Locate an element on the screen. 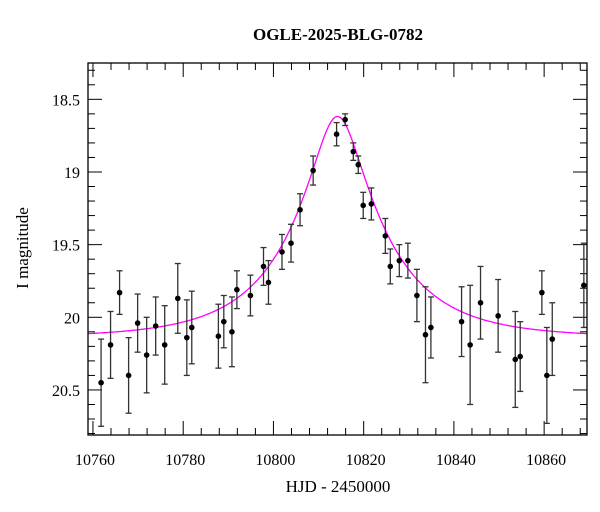  chart-title: OGLE-2025-BLG-0782 is located at coordinates (338, 34).